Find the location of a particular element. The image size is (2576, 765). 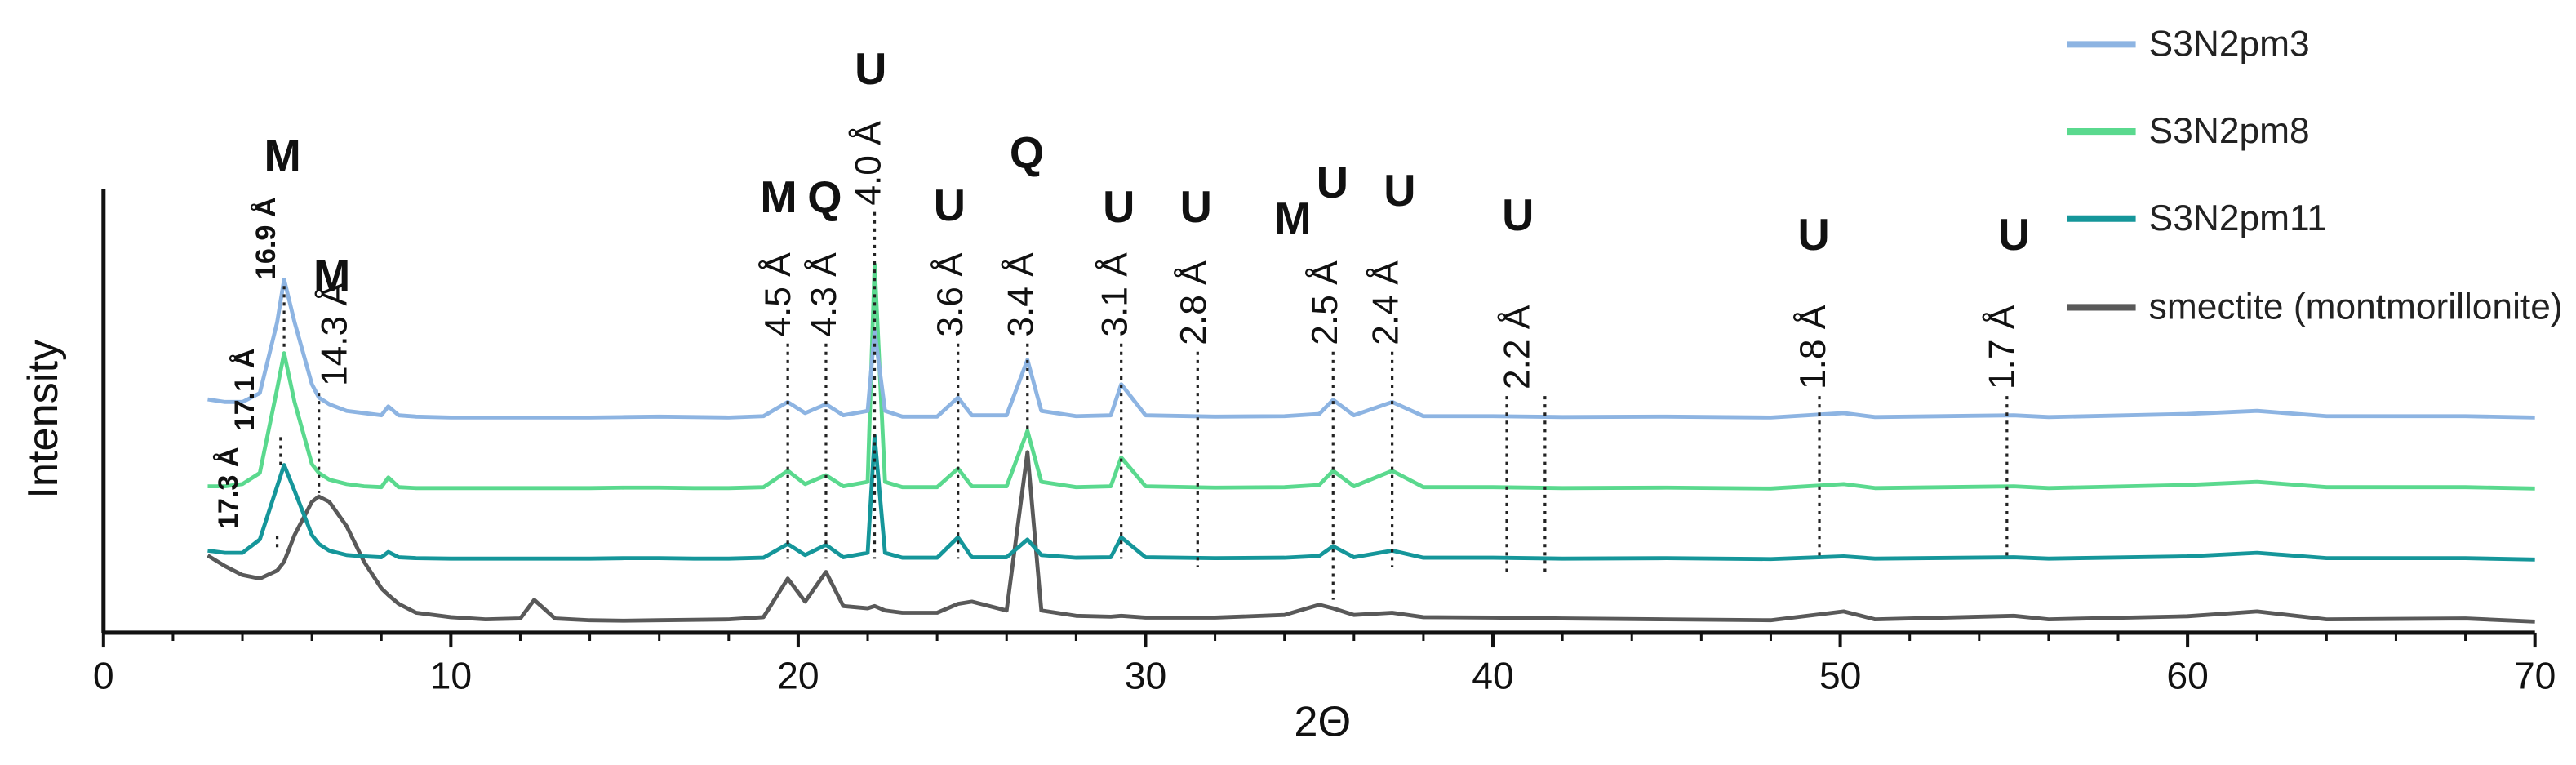

peak-label: 14.3 Å is located at coordinates (334, 334).